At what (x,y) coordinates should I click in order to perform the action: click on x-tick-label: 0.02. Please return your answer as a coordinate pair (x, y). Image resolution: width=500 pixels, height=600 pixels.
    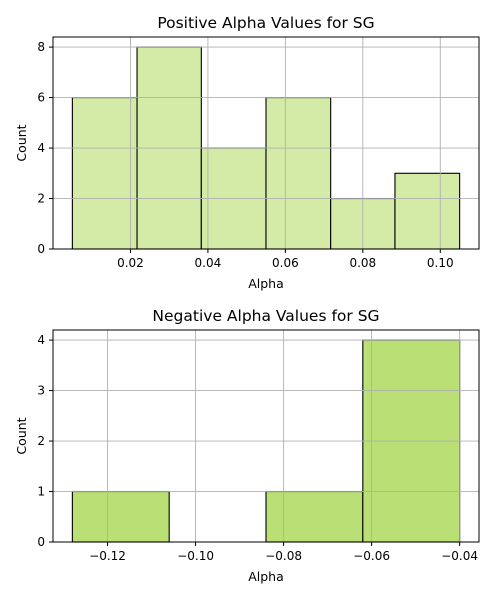
    Looking at the image, I should click on (130, 263).